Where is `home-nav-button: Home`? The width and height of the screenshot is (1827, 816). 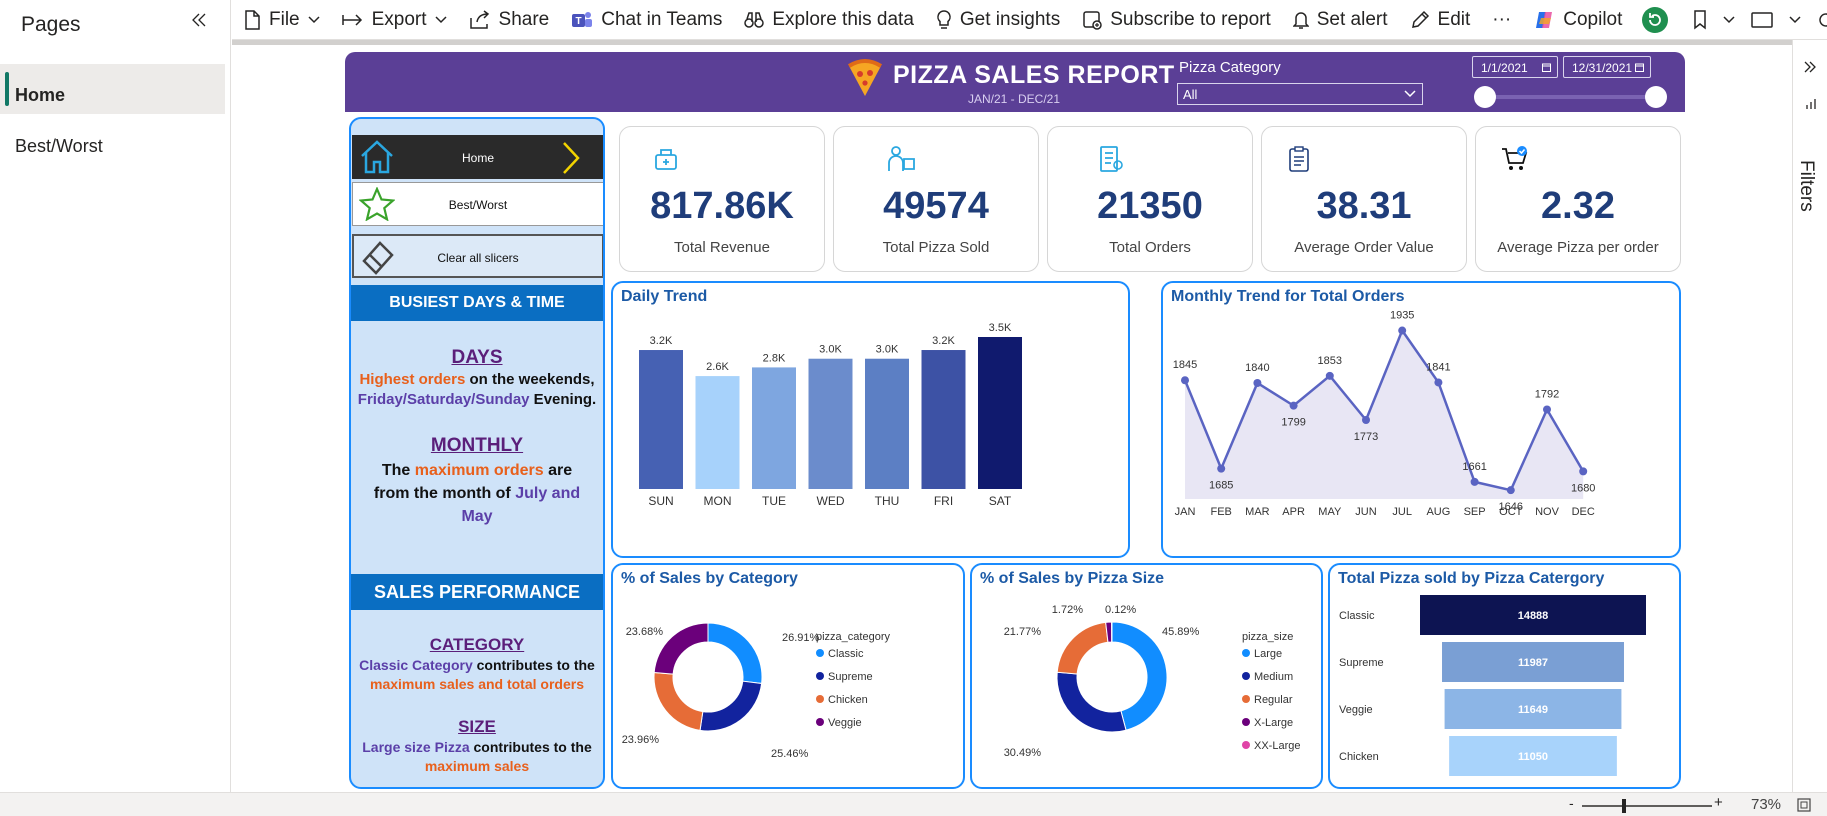
home-nav-button: Home is located at coordinates (477, 157).